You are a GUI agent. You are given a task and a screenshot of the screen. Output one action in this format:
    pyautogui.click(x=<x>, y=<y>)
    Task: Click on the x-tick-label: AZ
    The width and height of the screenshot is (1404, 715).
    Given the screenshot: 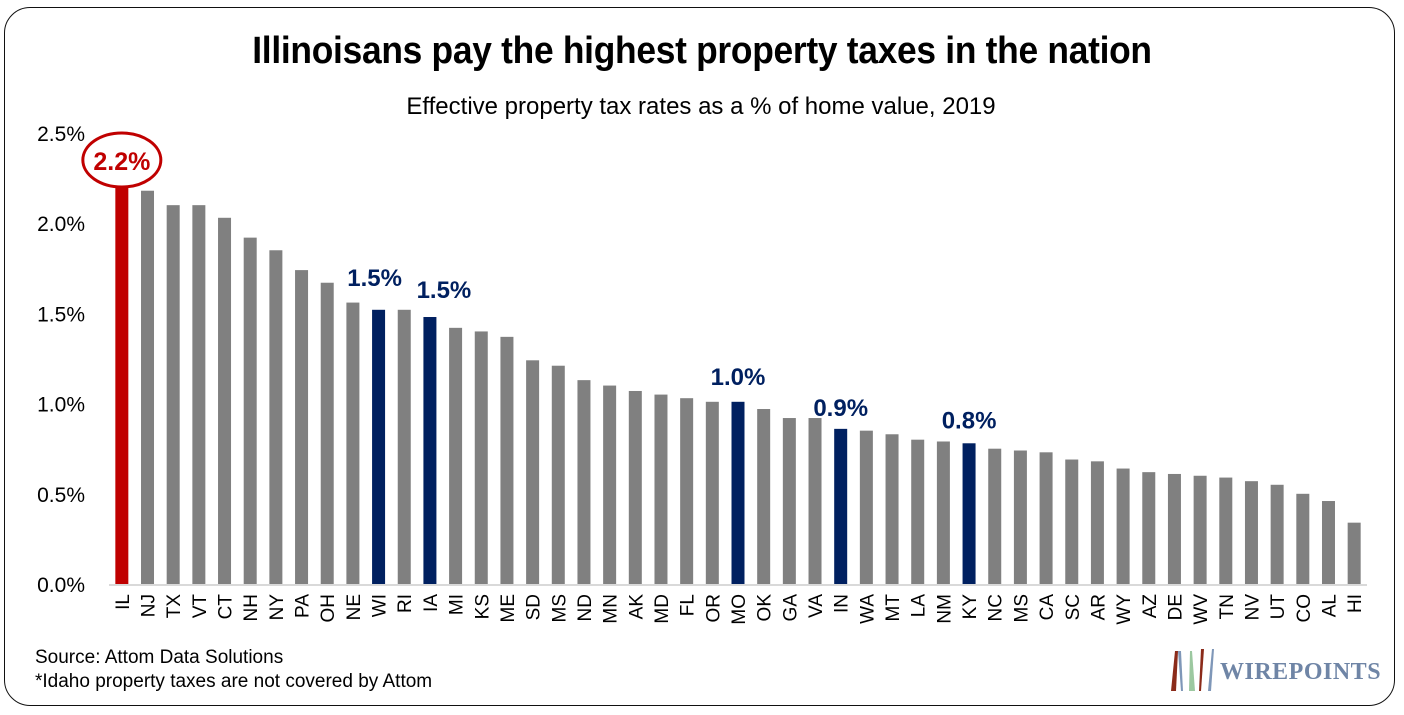 What is the action you would take?
    pyautogui.click(x=1150, y=606)
    